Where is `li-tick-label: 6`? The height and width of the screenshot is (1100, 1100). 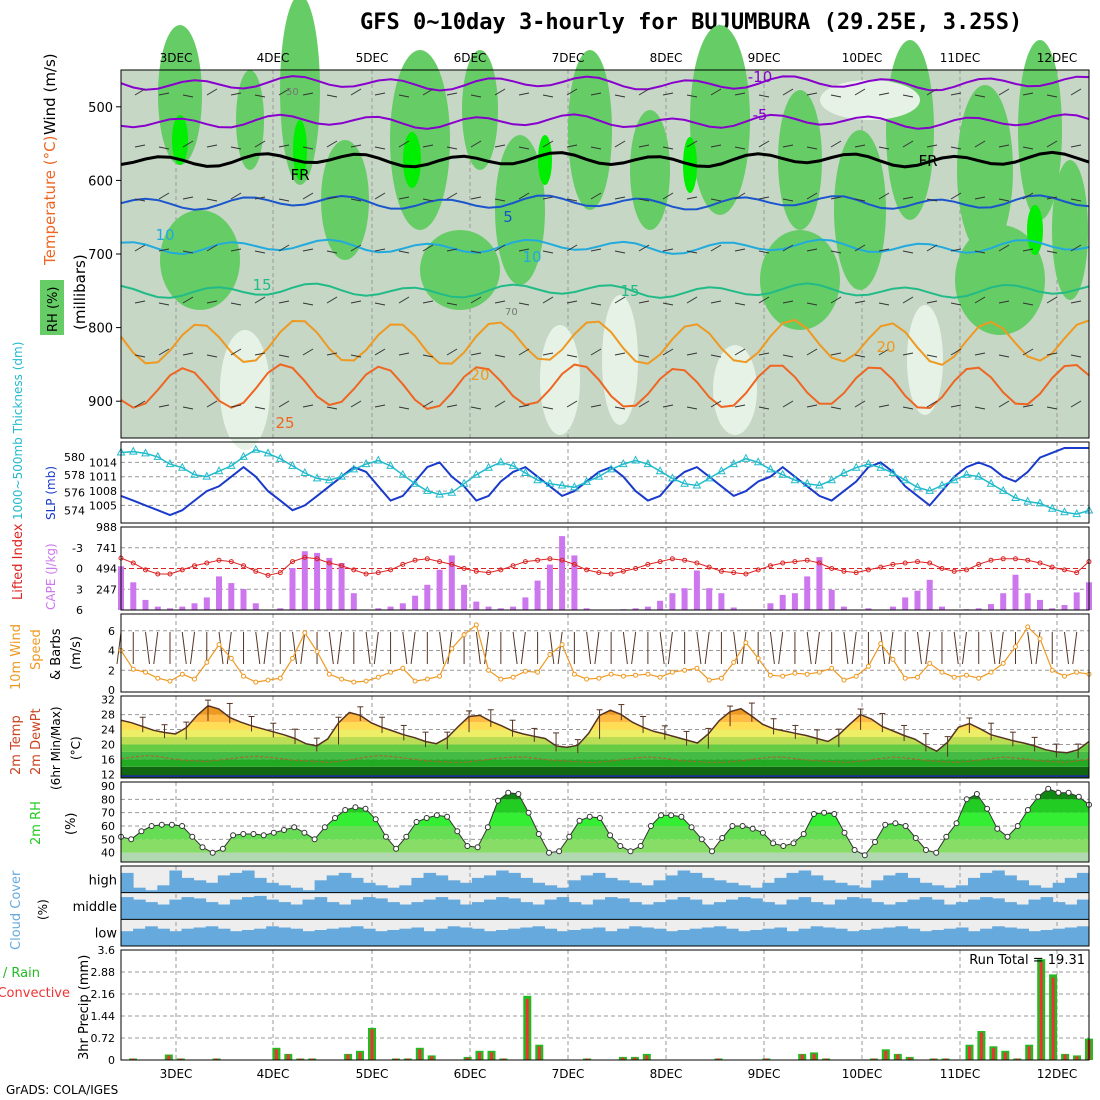 li-tick-label: 6 is located at coordinates (79, 610).